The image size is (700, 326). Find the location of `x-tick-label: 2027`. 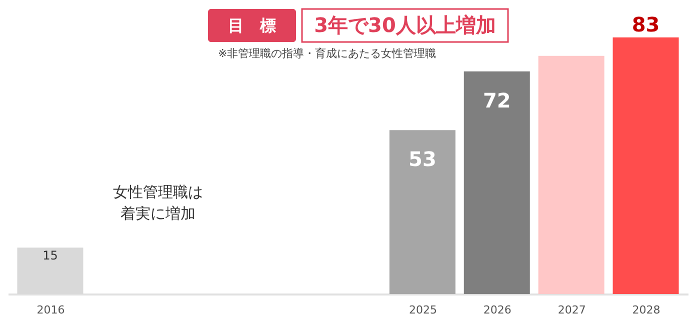

x-tick-label: 2027 is located at coordinates (572, 310).